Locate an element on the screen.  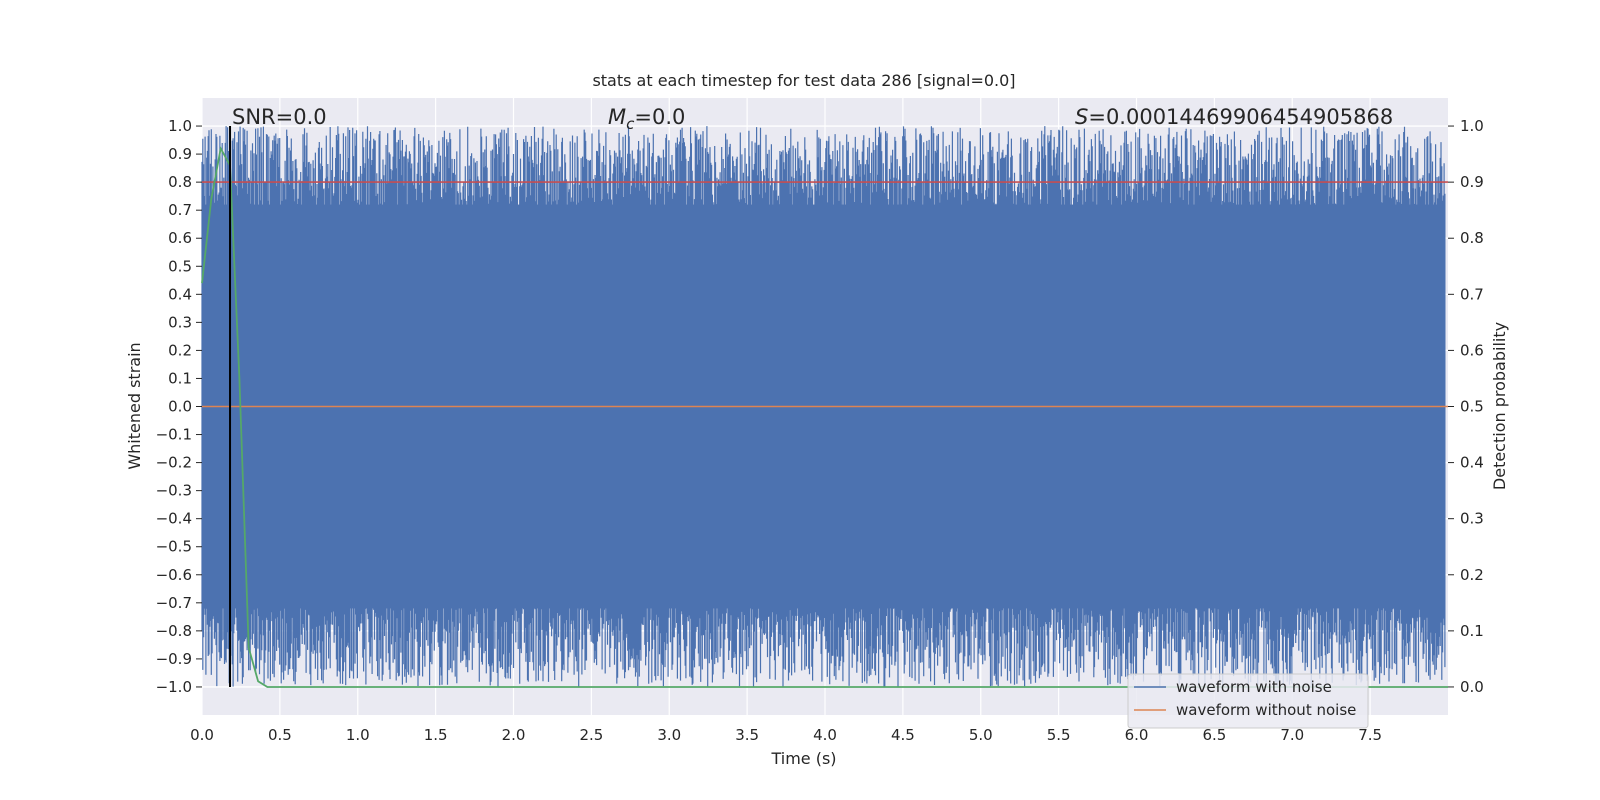
y2-tick-label: 0.3 is located at coordinates (1472, 519).